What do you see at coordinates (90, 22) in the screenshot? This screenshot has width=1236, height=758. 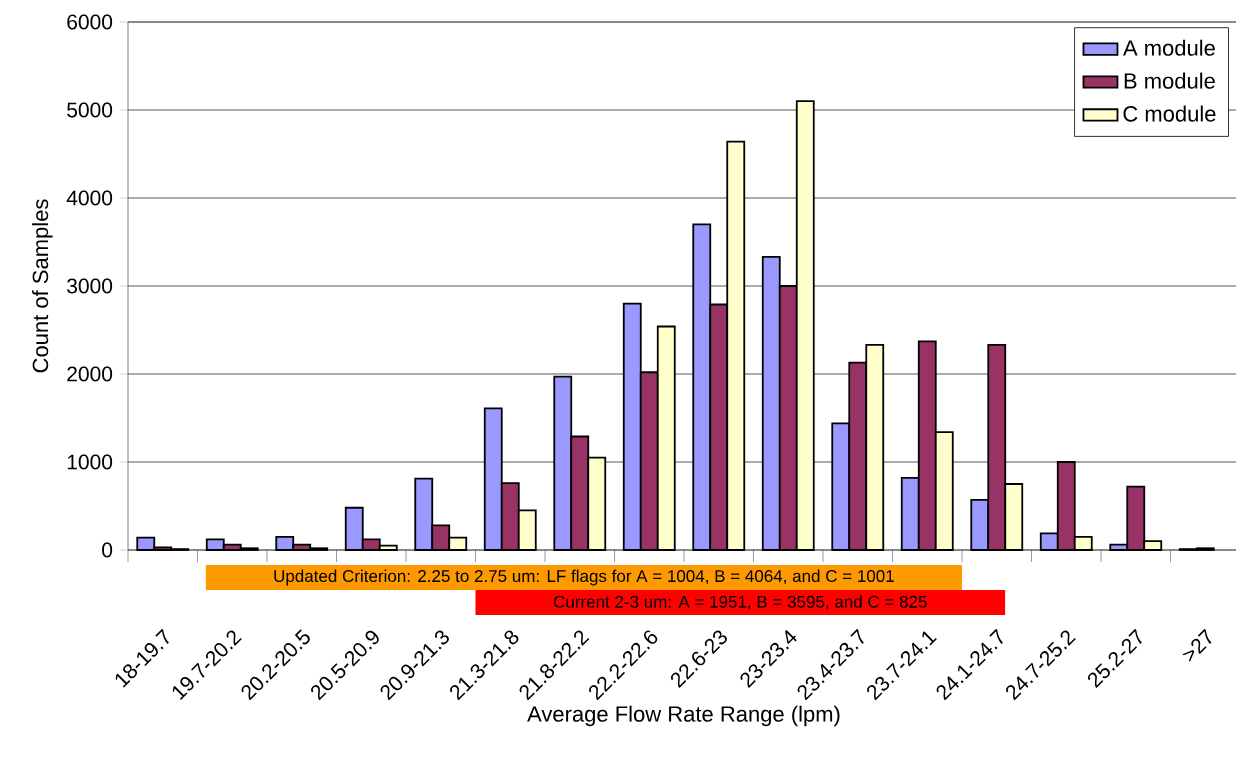 I see `y-tick-label: 6000` at bounding box center [90, 22].